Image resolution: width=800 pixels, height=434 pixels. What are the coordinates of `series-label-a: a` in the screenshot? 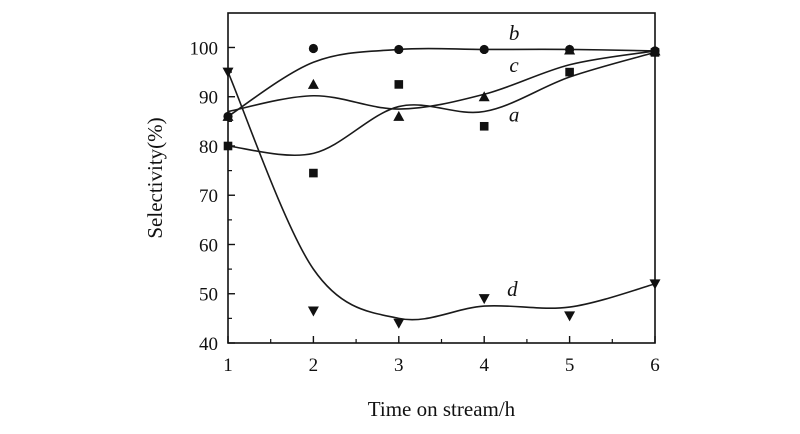 It's located at (514, 114).